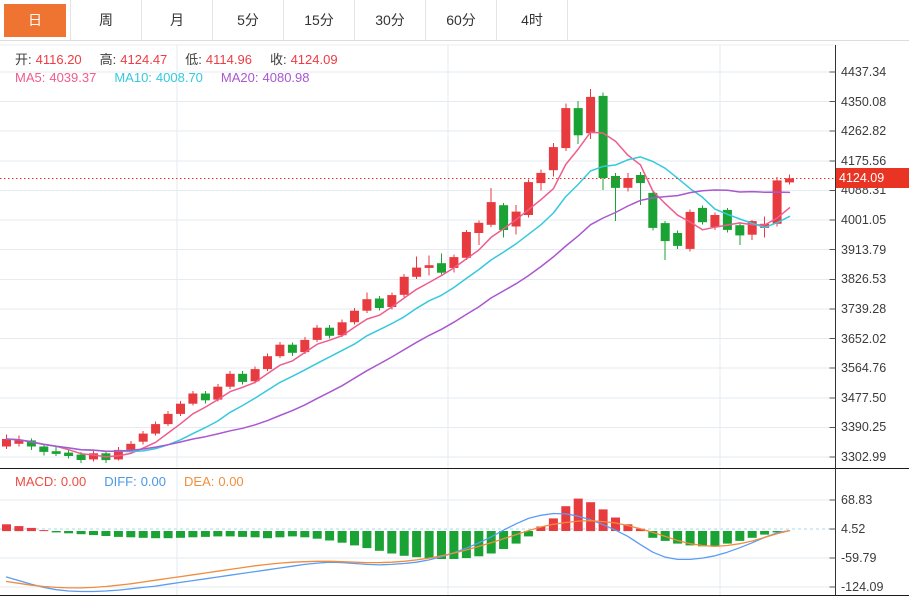 The height and width of the screenshot is (603, 909). What do you see at coordinates (398, 552) in the screenshot?
I see `diff-line` at bounding box center [398, 552].